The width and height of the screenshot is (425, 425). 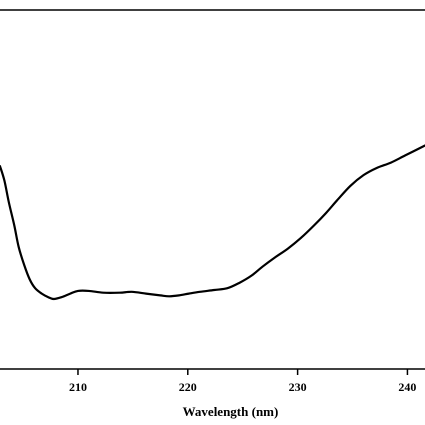 What do you see at coordinates (298, 387) in the screenshot?
I see `x-tick-label-230: 230` at bounding box center [298, 387].